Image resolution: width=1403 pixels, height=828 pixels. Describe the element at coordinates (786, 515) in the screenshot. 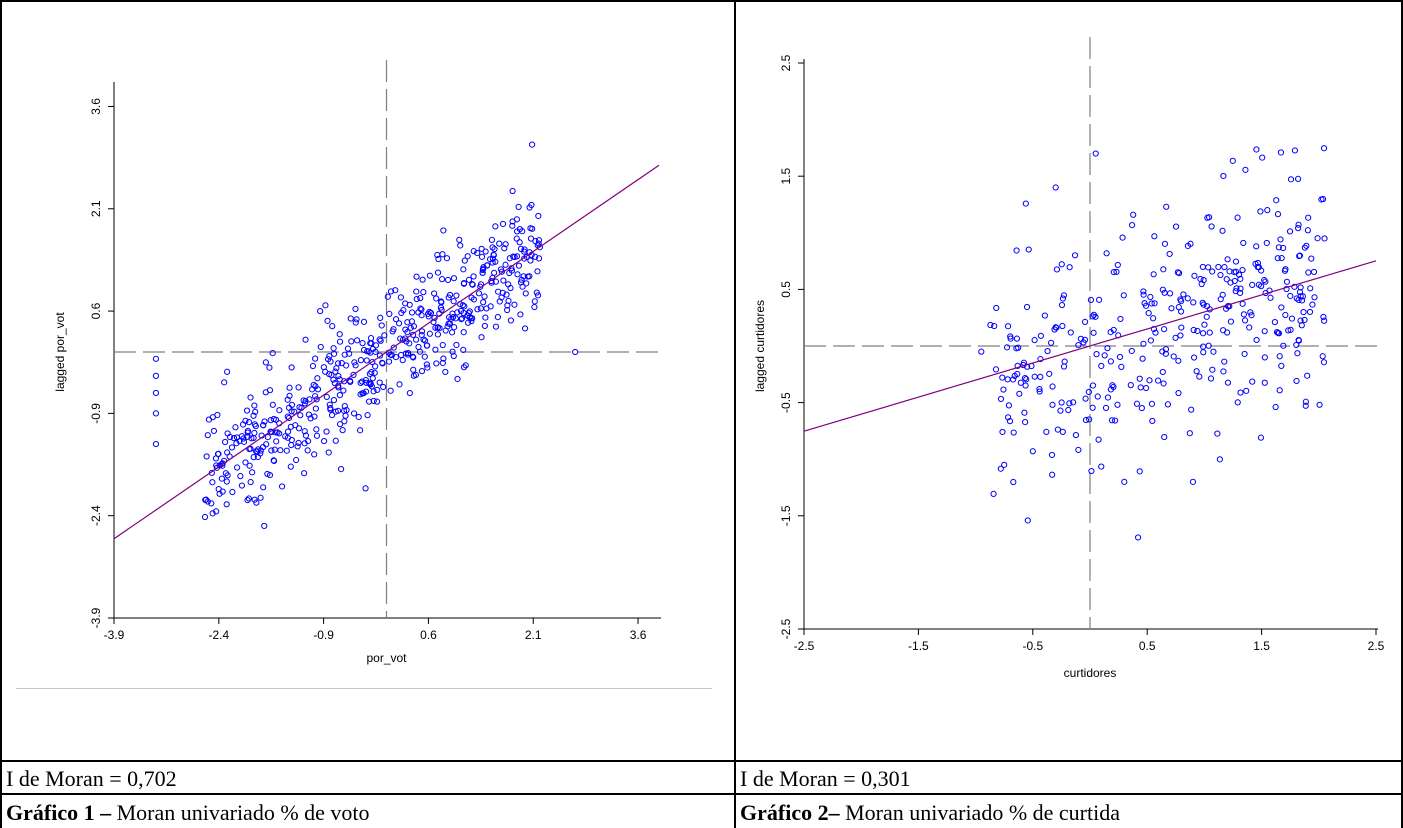

I see `y-tick-label: -1.5` at that location.